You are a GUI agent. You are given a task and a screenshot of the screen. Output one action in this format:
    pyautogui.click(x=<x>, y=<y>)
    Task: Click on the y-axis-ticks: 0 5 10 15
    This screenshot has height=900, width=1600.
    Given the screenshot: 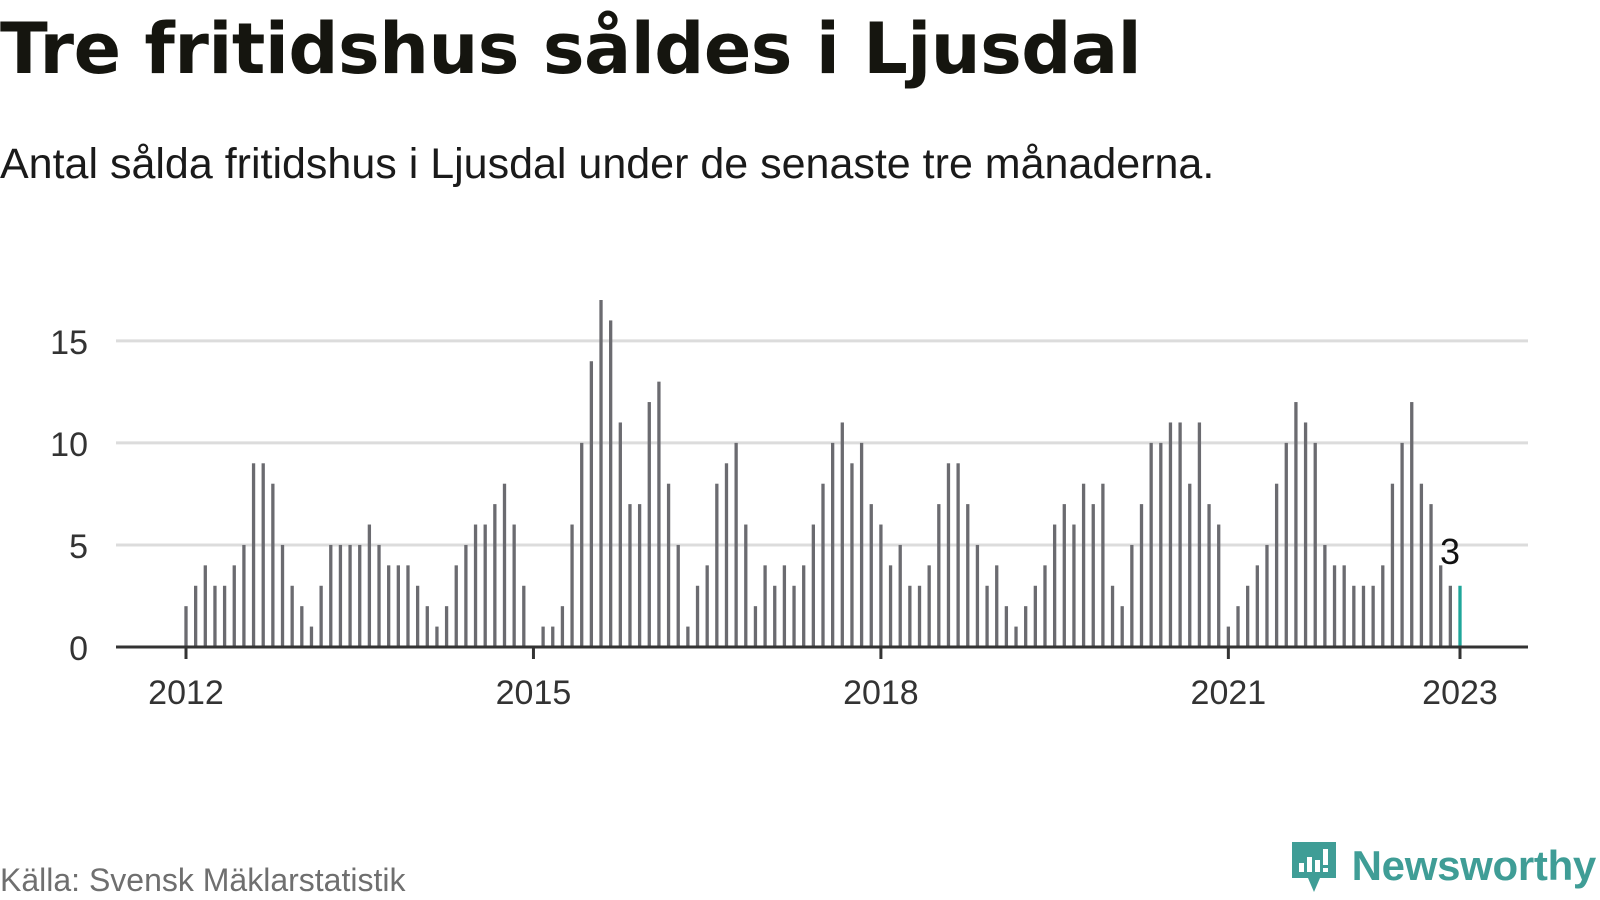 What is the action you would take?
    pyautogui.click(x=69, y=496)
    